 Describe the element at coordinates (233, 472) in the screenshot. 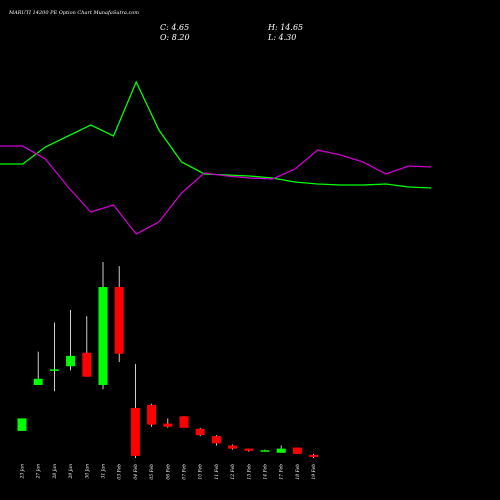

I see `x-tick-label: 12 Feb` at that location.